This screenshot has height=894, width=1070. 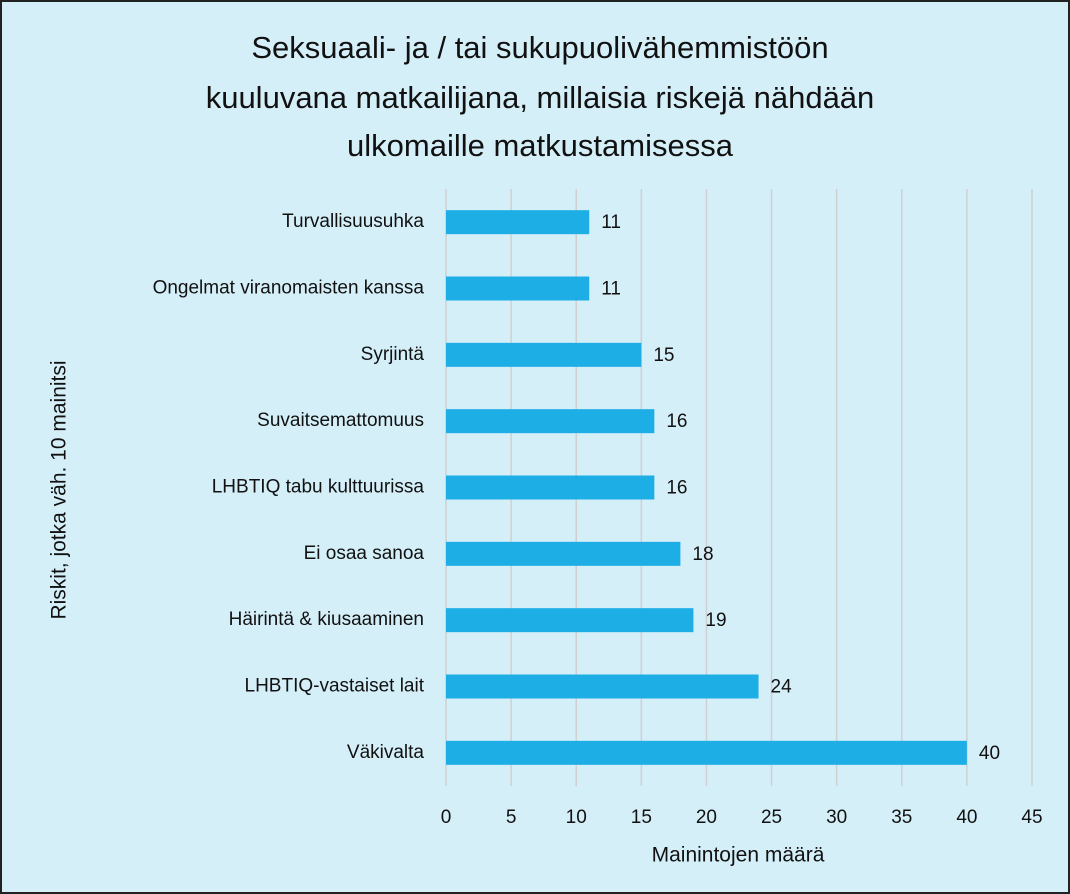 I want to click on data-label: 18, so click(x=702, y=554).